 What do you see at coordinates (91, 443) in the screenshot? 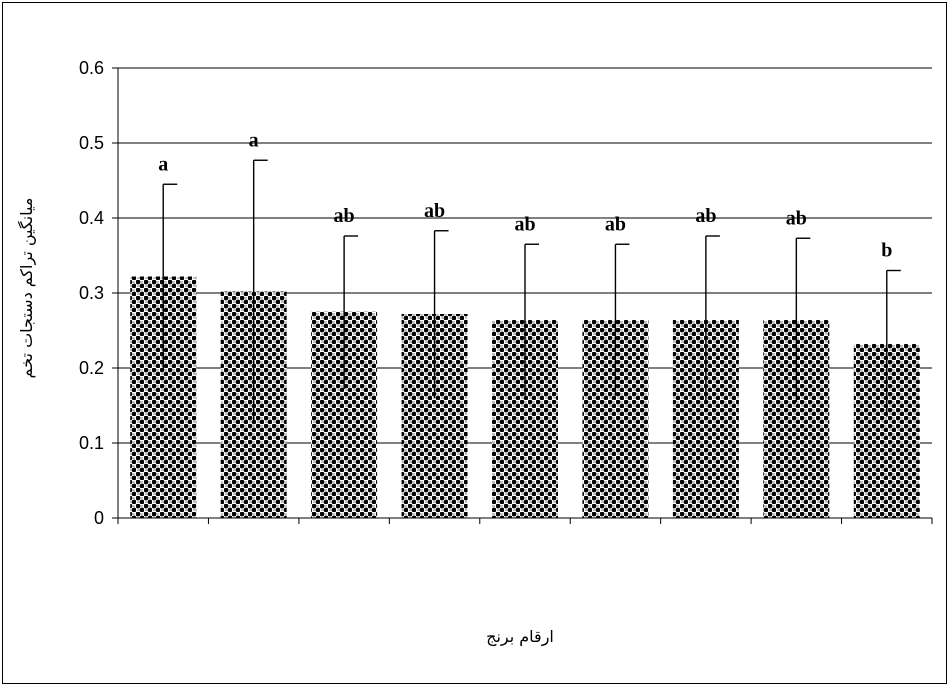
I see `y-tick-label: 0.1` at bounding box center [91, 443].